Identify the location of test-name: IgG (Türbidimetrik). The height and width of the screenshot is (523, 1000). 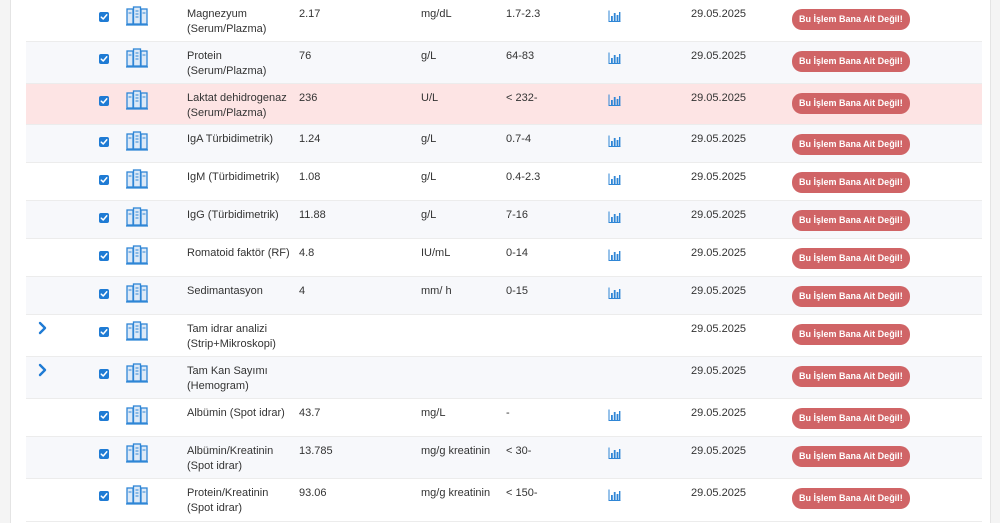
(233, 215).